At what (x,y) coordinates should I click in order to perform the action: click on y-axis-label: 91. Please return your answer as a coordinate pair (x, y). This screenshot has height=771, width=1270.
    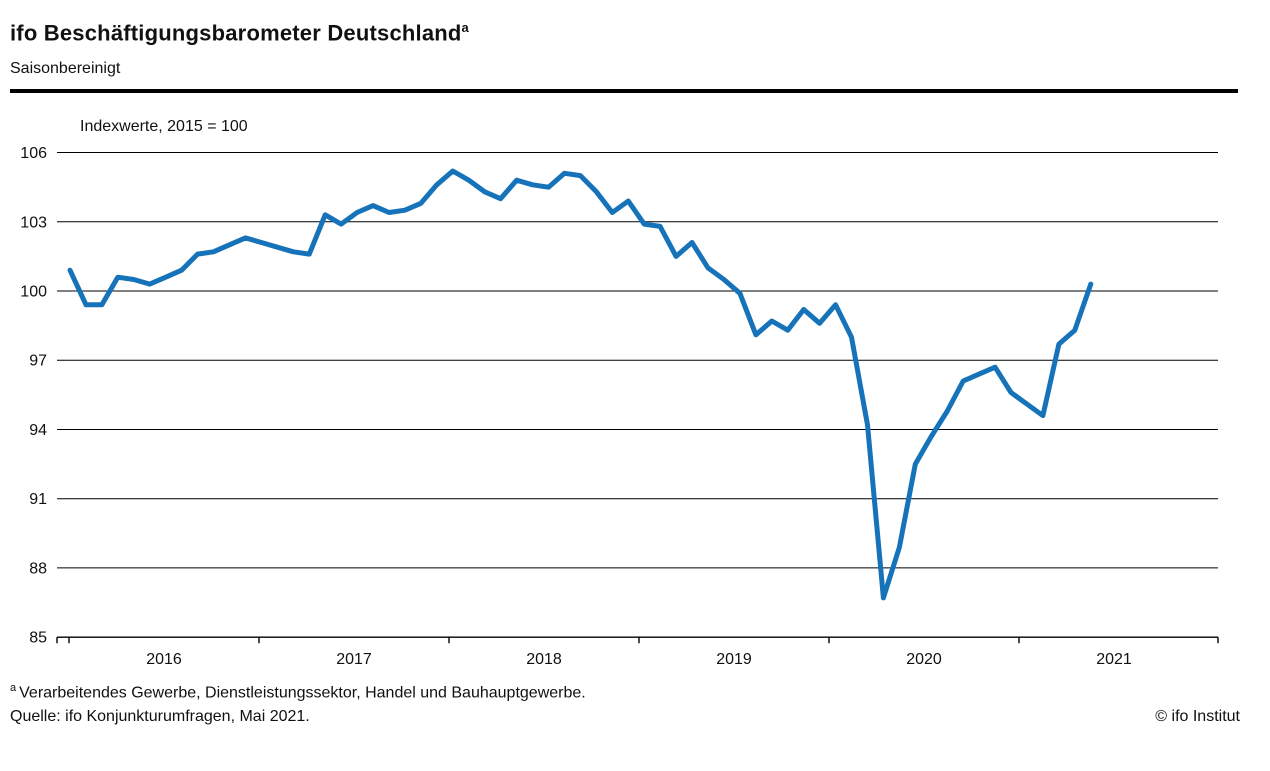
    Looking at the image, I should click on (38, 499).